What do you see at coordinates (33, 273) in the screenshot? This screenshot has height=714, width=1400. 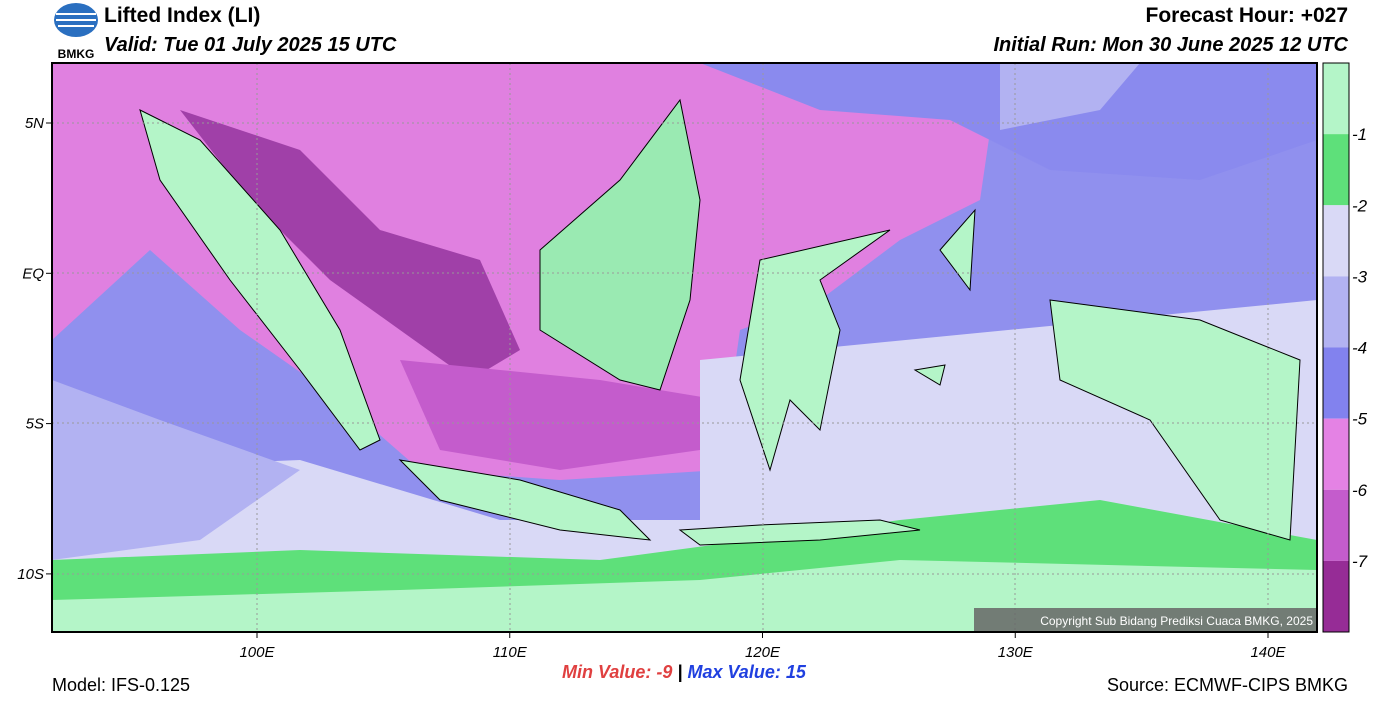 I see `lat-label: EQ` at bounding box center [33, 273].